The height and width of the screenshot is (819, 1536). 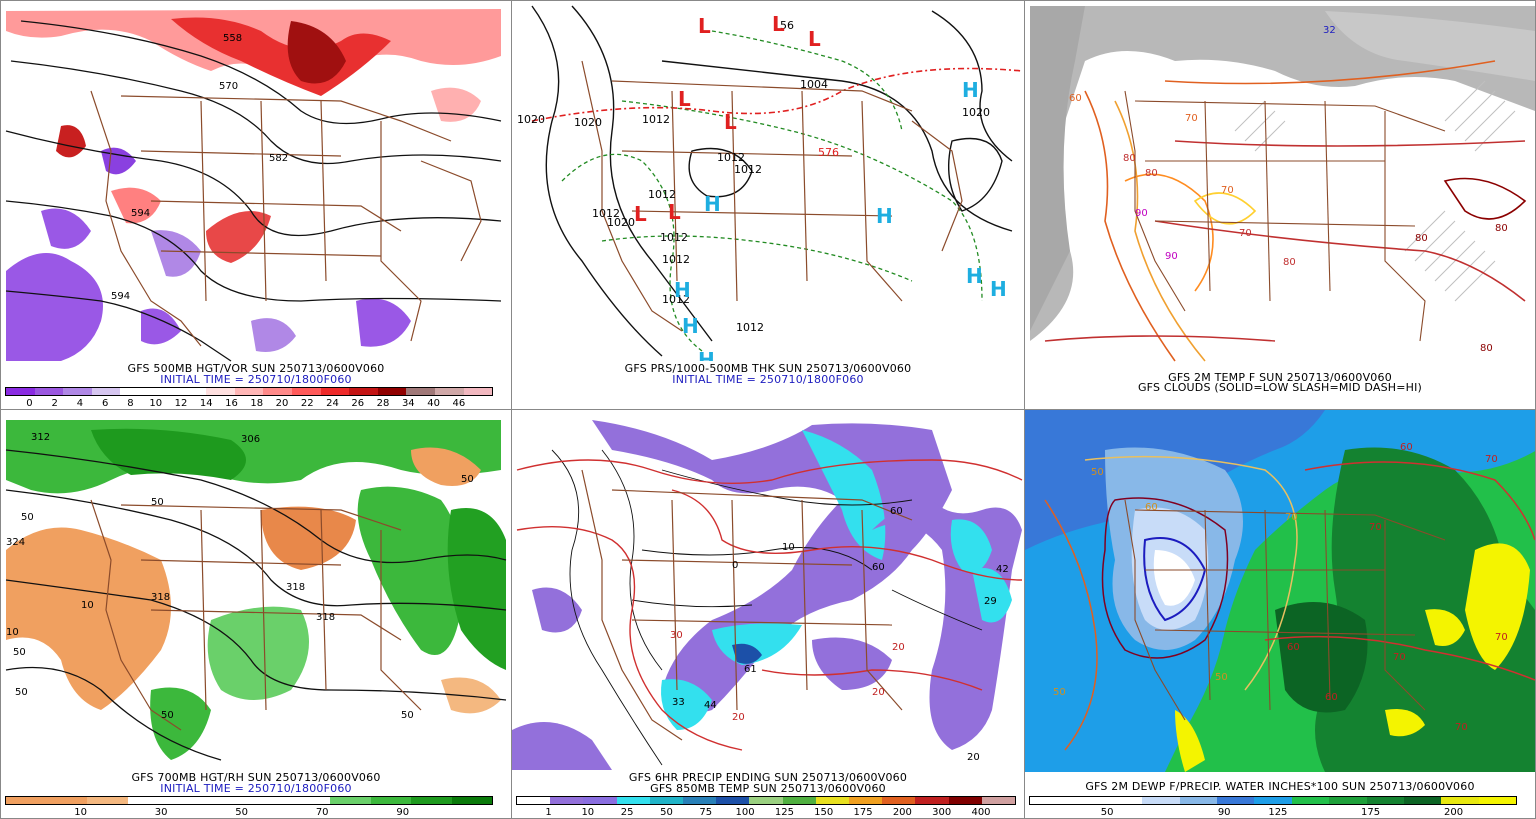 What do you see at coordinates (710, 705) in the screenshot?
I see `map-label: 44` at bounding box center [710, 705].